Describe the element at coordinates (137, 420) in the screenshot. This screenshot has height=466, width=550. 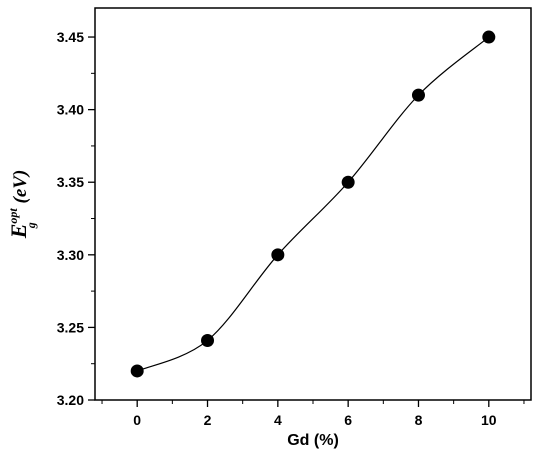
I see `x-tick-label: 0` at that location.